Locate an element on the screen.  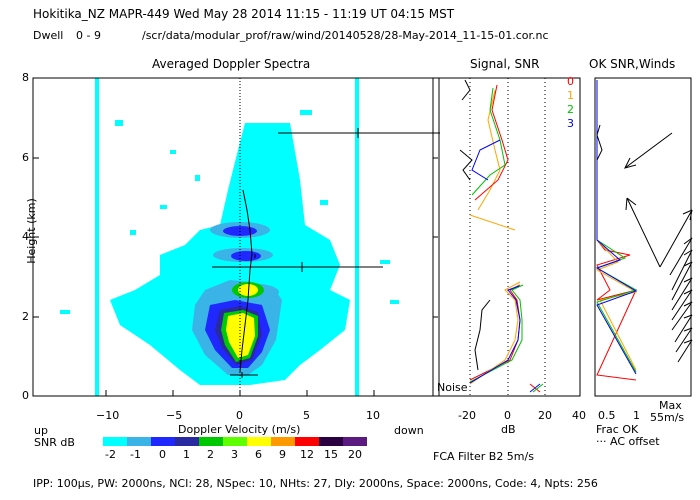
snr-tick: 20 is located at coordinates (355, 454).